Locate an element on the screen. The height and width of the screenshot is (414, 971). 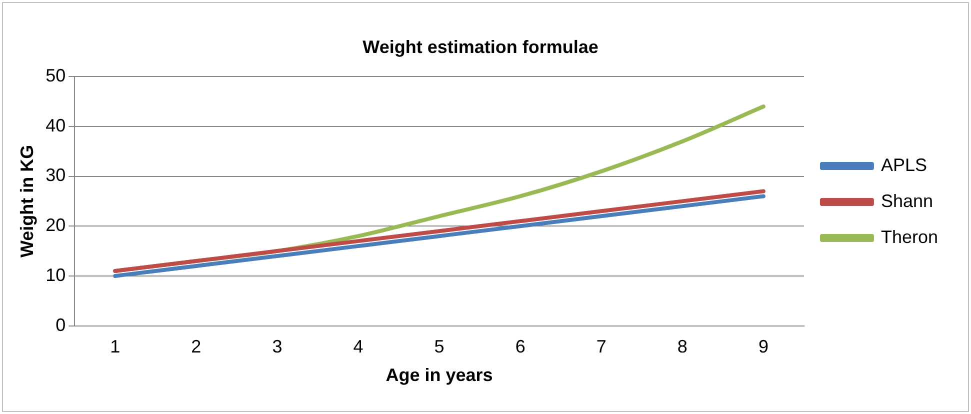
x-tick-label: 7 is located at coordinates (601, 346).